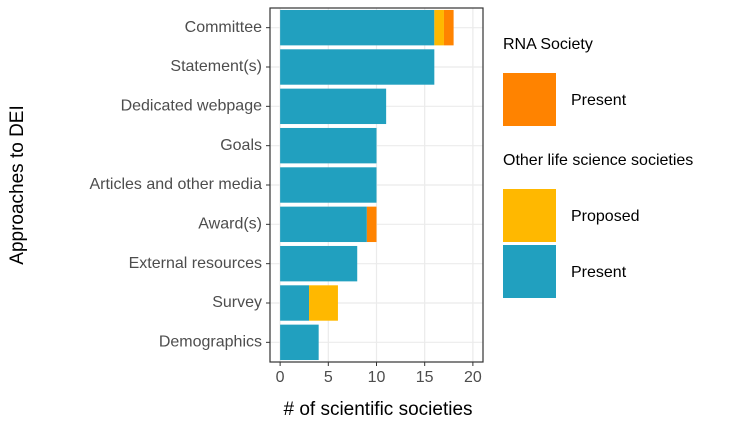 This screenshot has height=430, width=750. What do you see at coordinates (223, 27) in the screenshot?
I see `y-tick-label: Committee` at bounding box center [223, 27].